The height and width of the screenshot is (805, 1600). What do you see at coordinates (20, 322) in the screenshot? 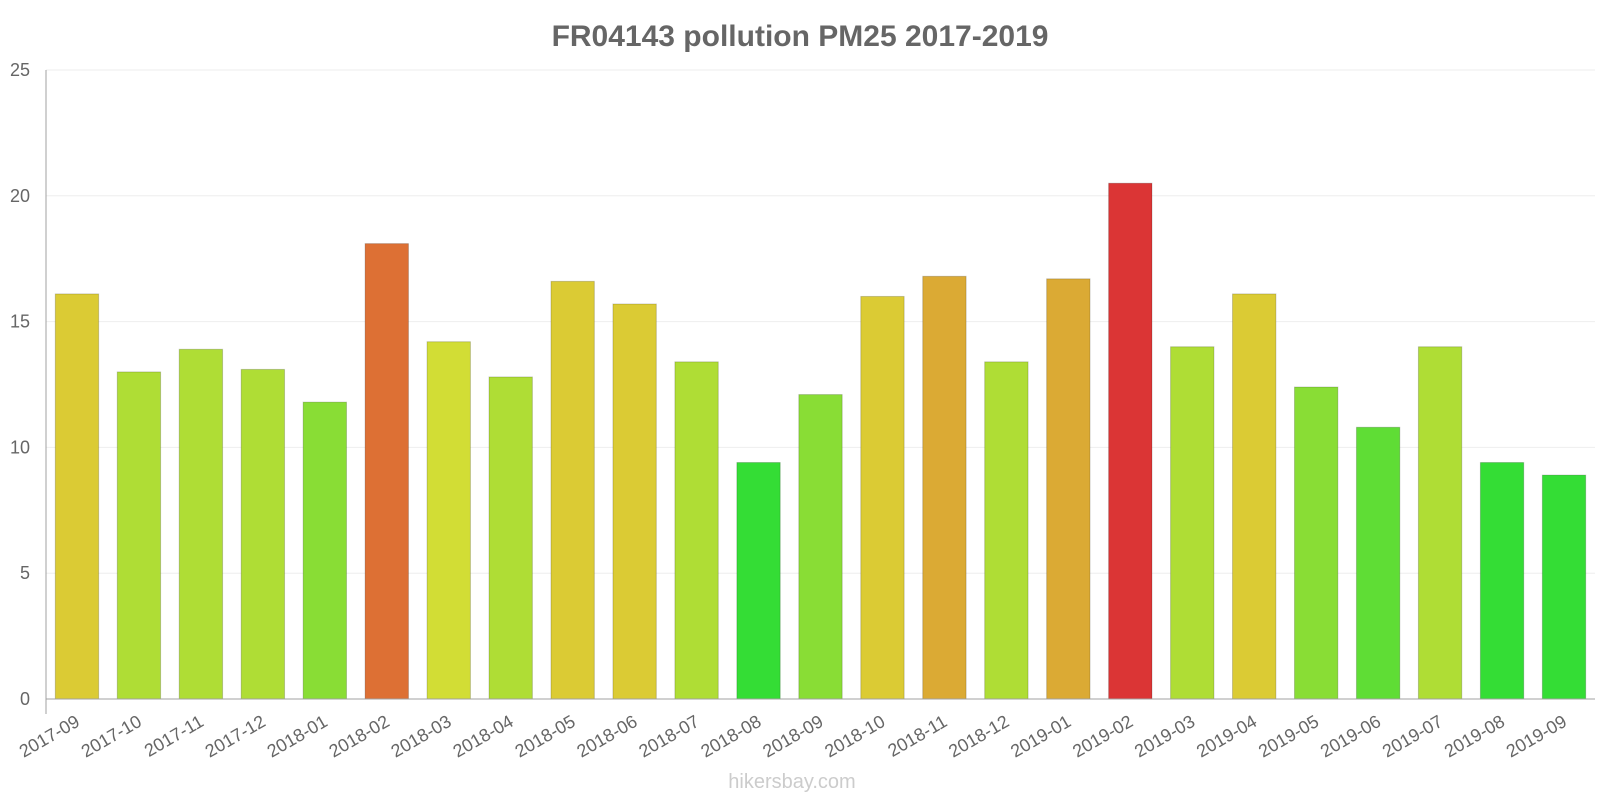
I see `y-tick-label: 15` at bounding box center [20, 322].